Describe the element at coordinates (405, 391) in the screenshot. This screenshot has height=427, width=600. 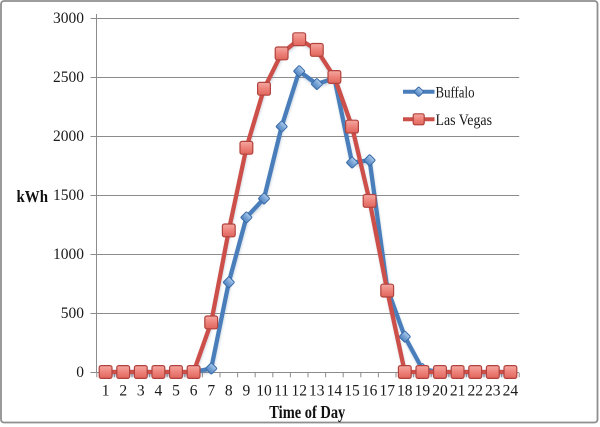
I see `svg-text: 18` at that location.